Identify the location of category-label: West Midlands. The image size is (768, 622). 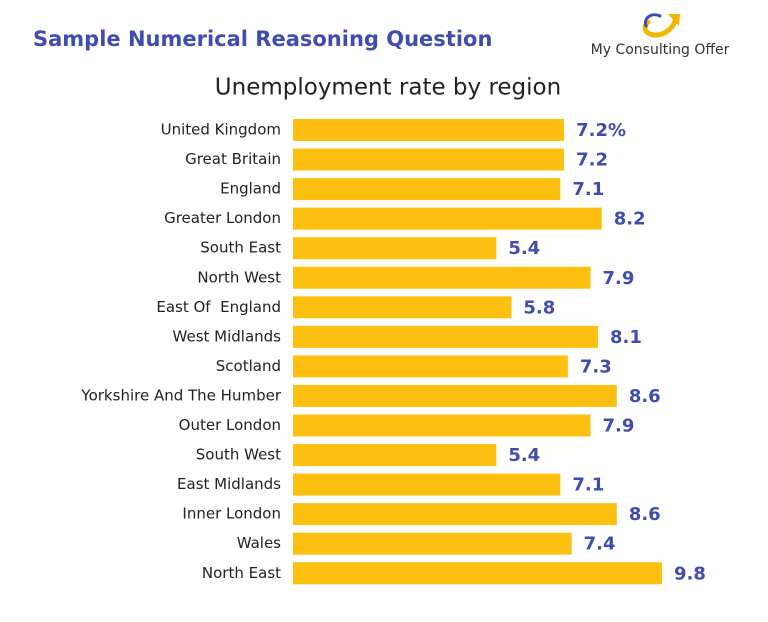
(227, 336).